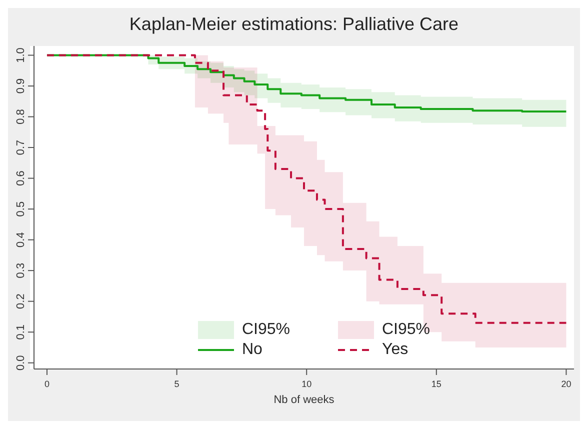 This screenshot has width=588, height=429. Describe the element at coordinates (21, 209) in the screenshot. I see `y-tick-label: 0.5` at that location.